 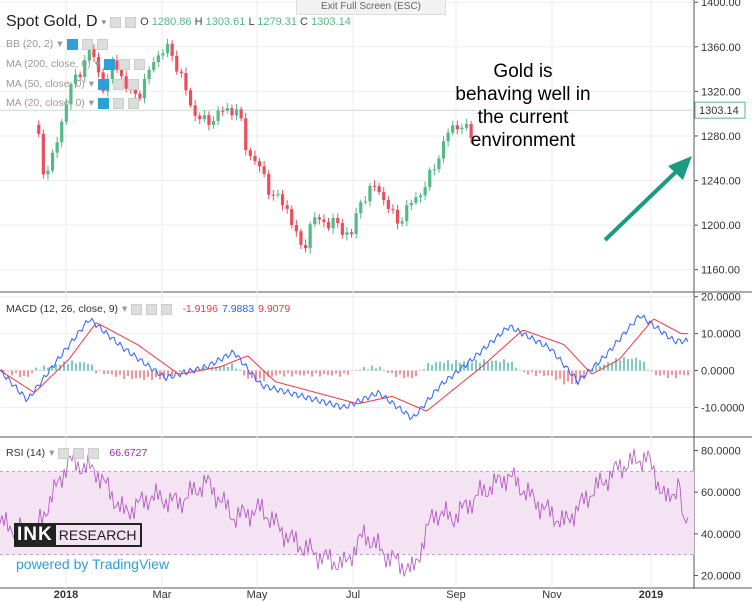 I want to click on ohlc-c-label: C, so click(x=304, y=22).